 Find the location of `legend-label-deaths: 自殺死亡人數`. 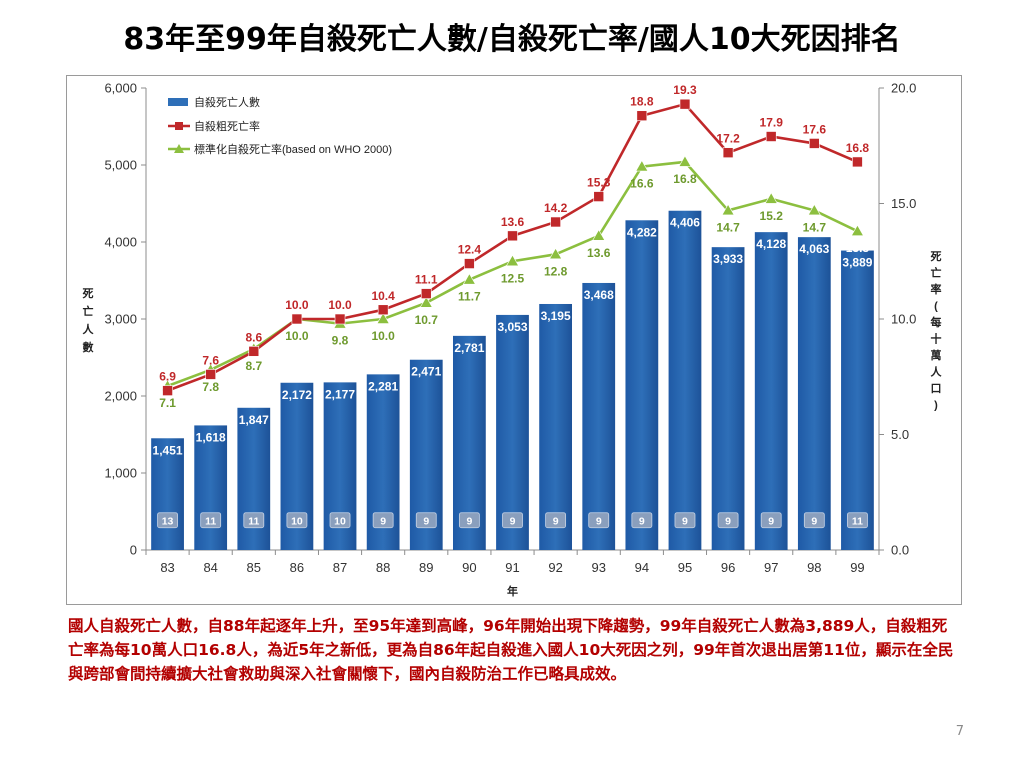

legend-label-deaths: 自殺死亡人數 is located at coordinates (227, 102).